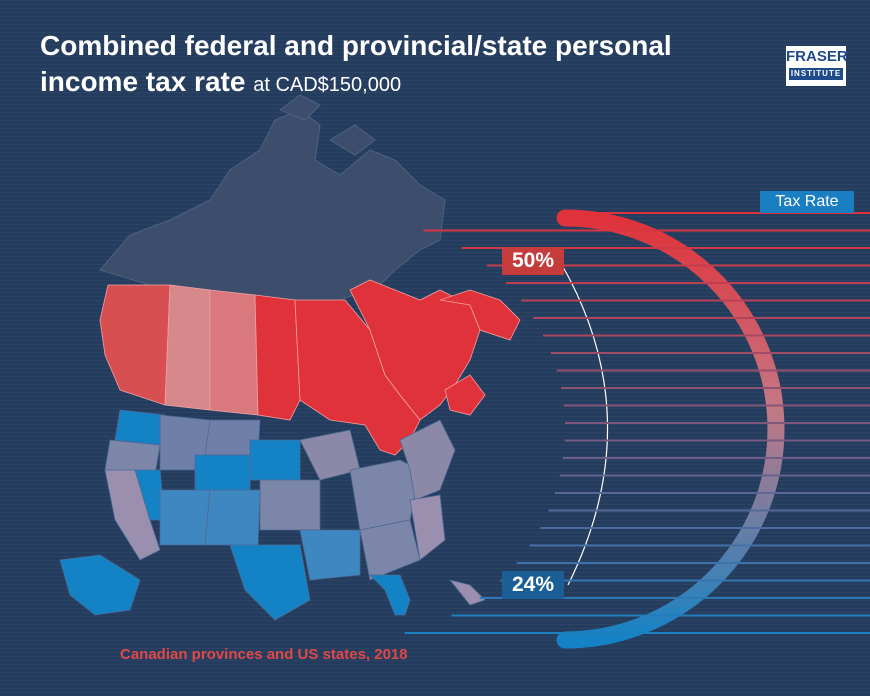  I want to click on state-illinois-ohio, so click(385, 495).